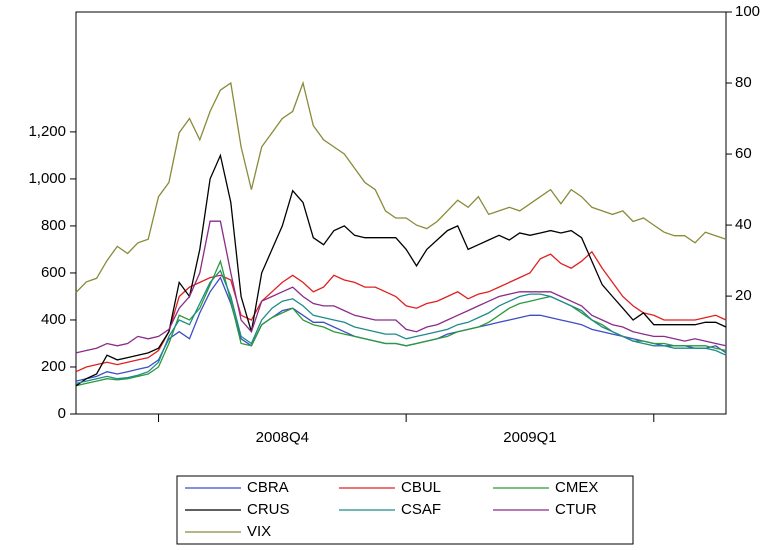  Describe the element at coordinates (53, 225) in the screenshot. I see `y-tick-label: 800` at that location.